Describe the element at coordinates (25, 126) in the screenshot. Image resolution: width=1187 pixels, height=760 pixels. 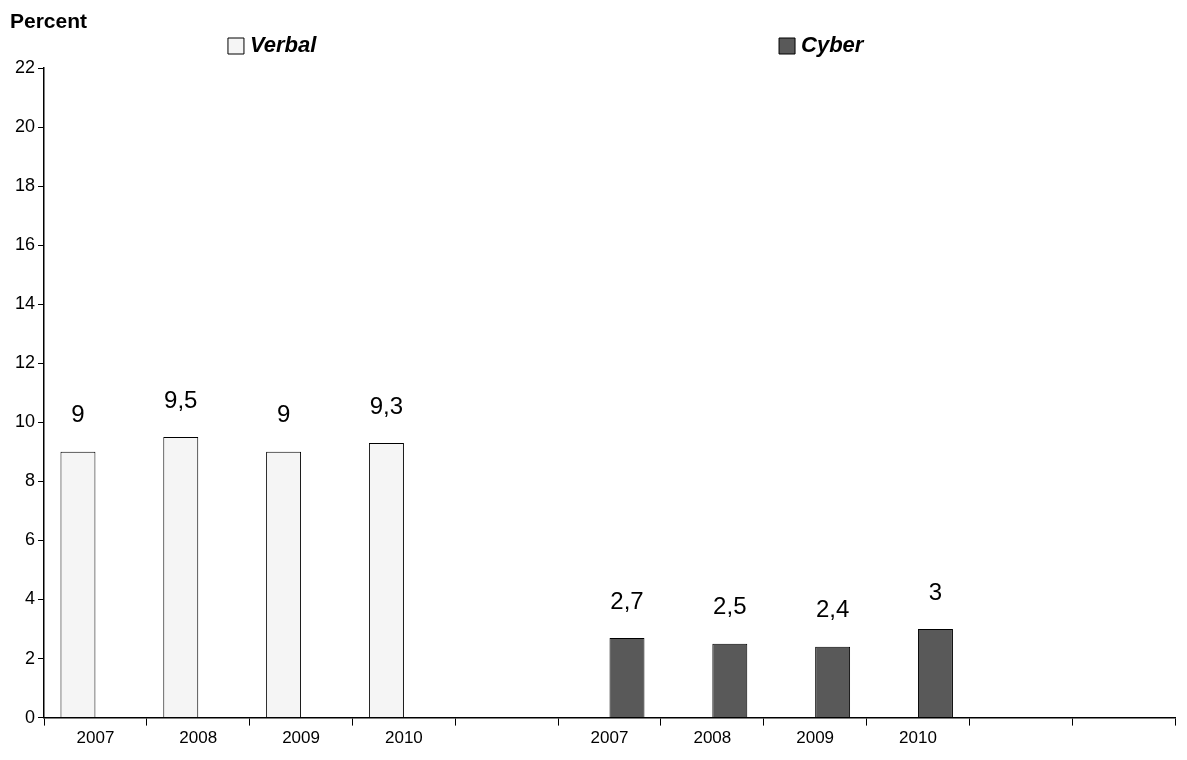
I see `y-tick-label: 20` at that location.